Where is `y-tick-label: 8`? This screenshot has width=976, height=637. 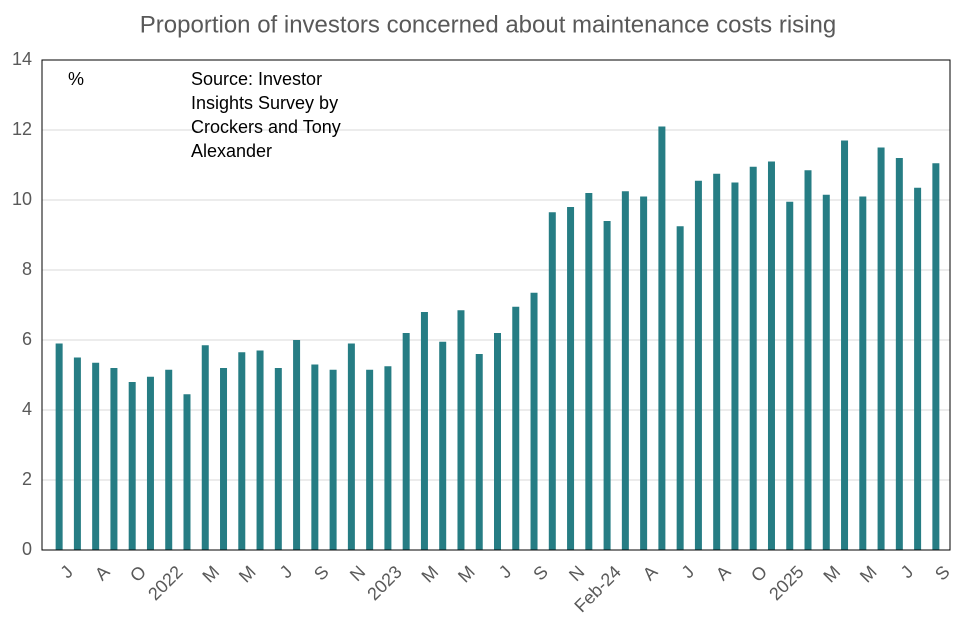 y-tick-label: 8 is located at coordinates (27, 269).